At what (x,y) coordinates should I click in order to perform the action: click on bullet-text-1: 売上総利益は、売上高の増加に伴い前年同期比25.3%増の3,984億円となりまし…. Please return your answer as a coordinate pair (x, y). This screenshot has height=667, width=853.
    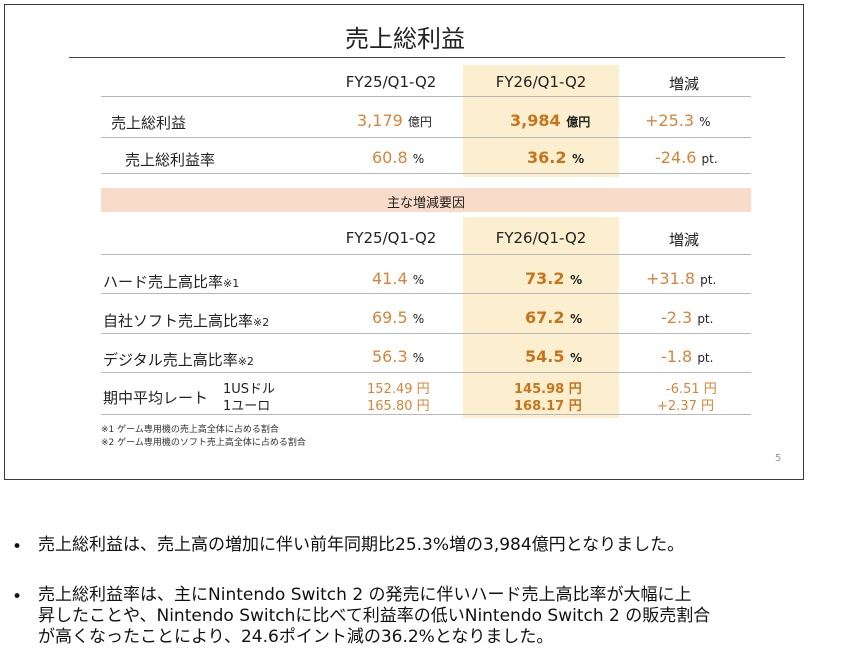
    Looking at the image, I should click on (443, 545).